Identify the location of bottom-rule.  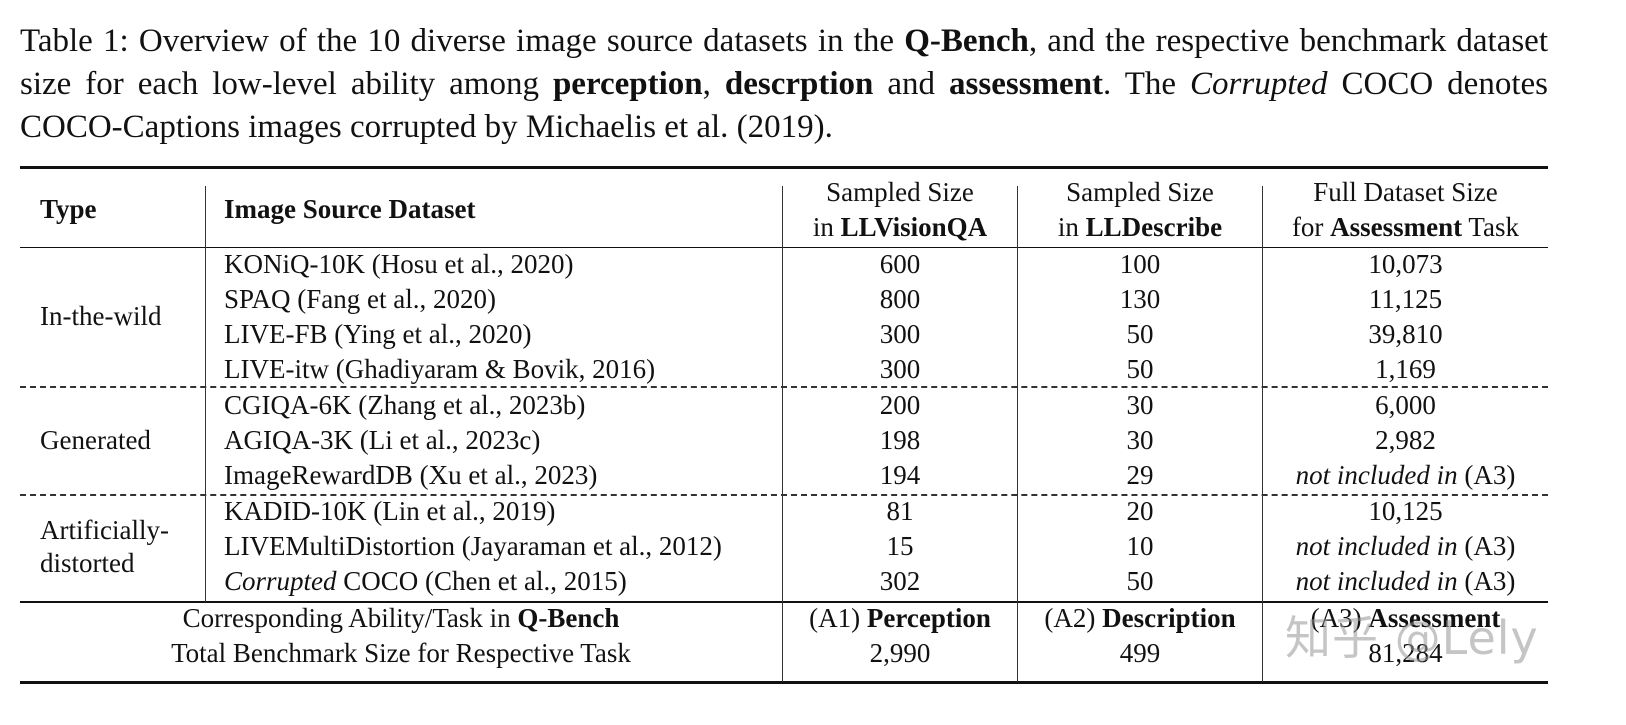
(784, 682).